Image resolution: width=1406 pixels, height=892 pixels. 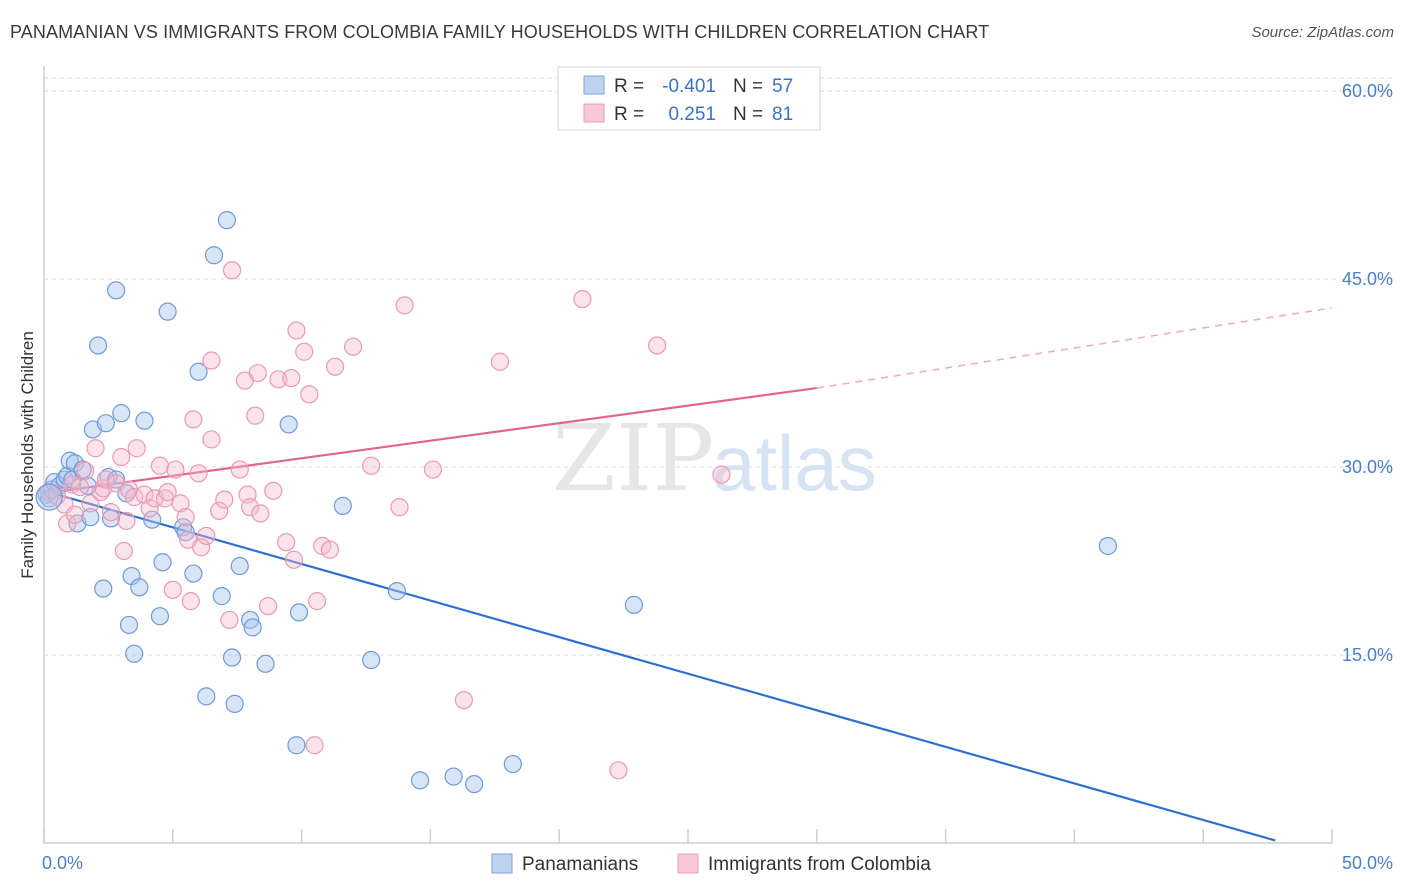 I want to click on panamanian-cluster-point, so click(x=49, y=497).